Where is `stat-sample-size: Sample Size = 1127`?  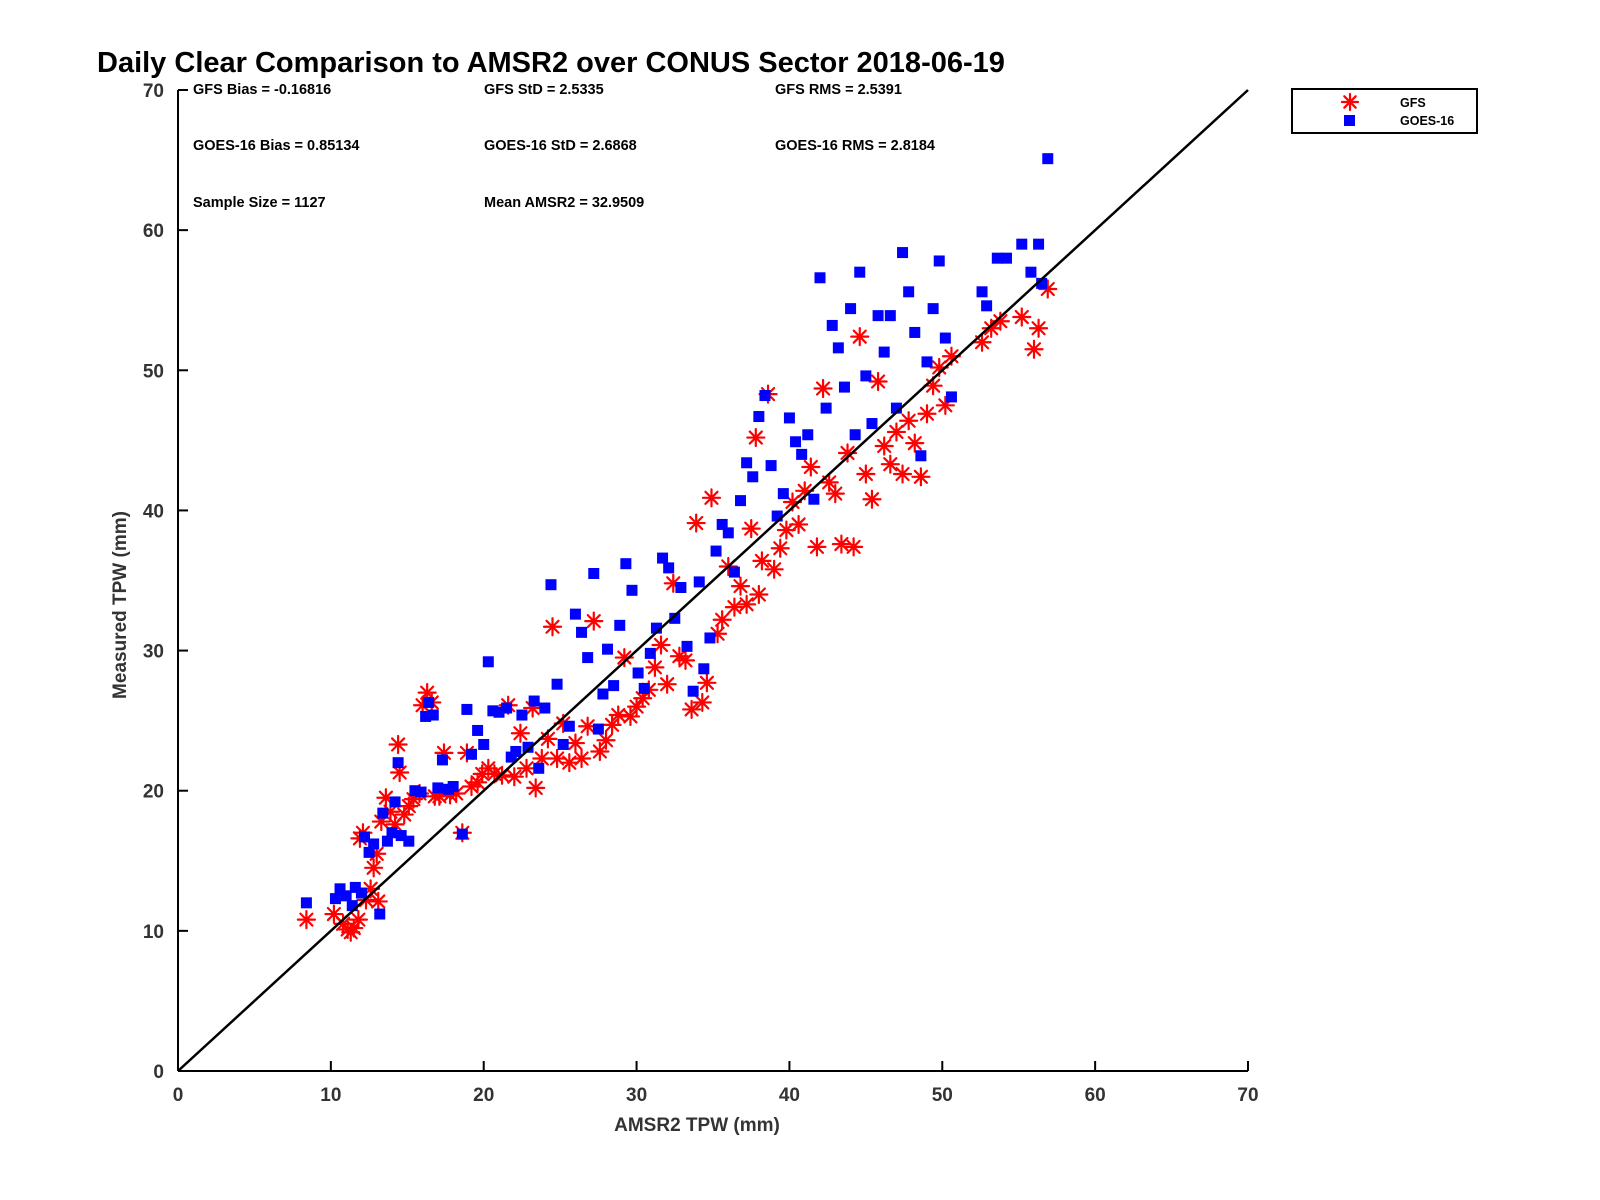 stat-sample-size: Sample Size = 1127 is located at coordinates (259, 203).